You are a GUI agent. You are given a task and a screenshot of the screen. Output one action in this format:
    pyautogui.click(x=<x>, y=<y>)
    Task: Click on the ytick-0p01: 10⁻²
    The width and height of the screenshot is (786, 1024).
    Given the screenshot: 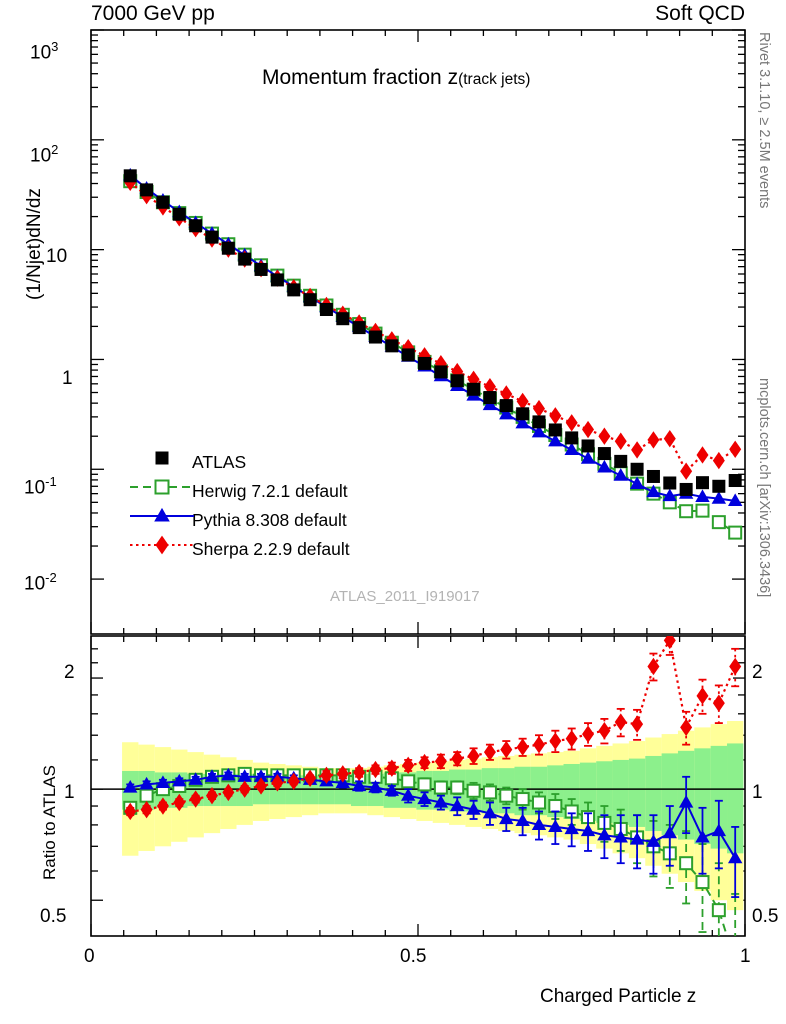 What is the action you would take?
    pyautogui.click(x=40, y=582)
    